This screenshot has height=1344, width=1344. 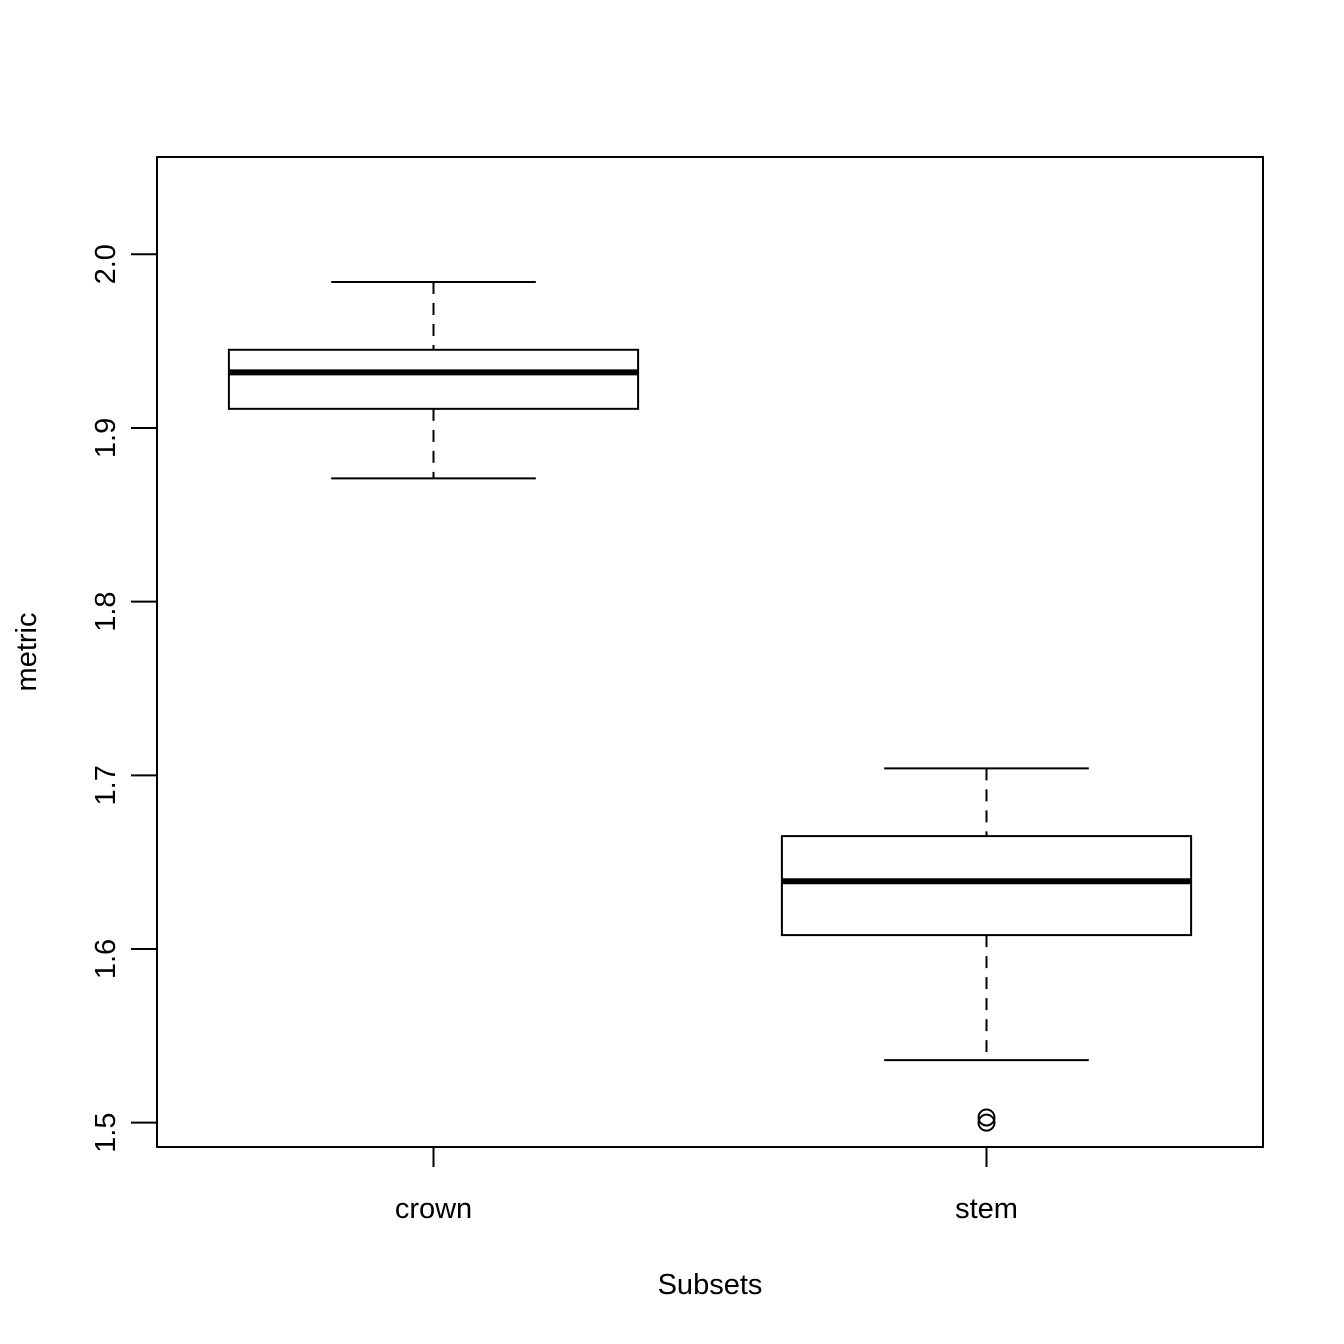 I want to click on y-tick-label: 1.9, so click(x=106, y=438).